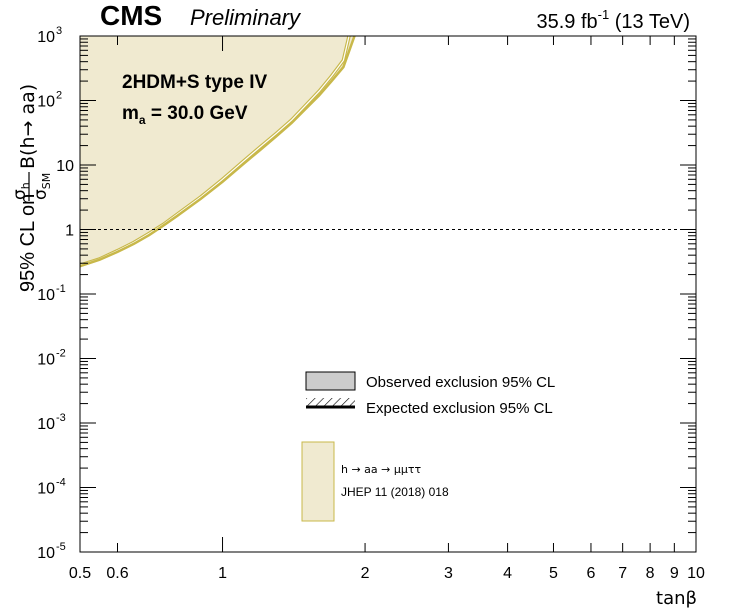  Describe the element at coordinates (460, 382) in the screenshot. I see `legend-observed-label: Observed exclusion 95% CL` at that location.